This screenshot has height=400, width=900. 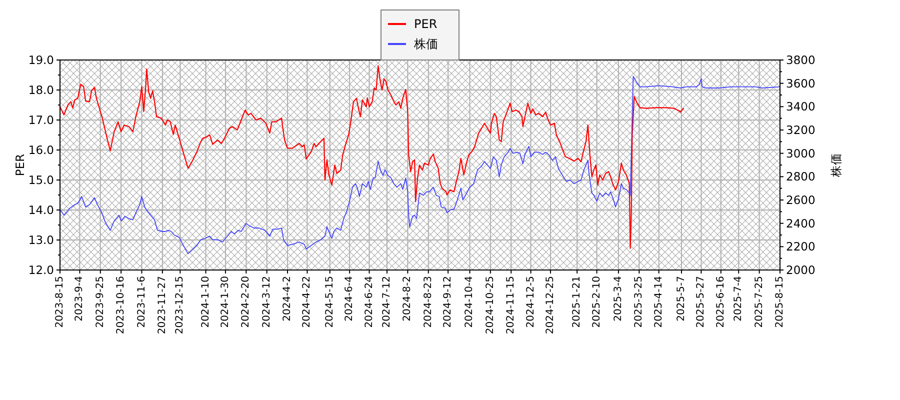 I want to click on x-tick-label: 2024-3-12, so click(x=266, y=302).